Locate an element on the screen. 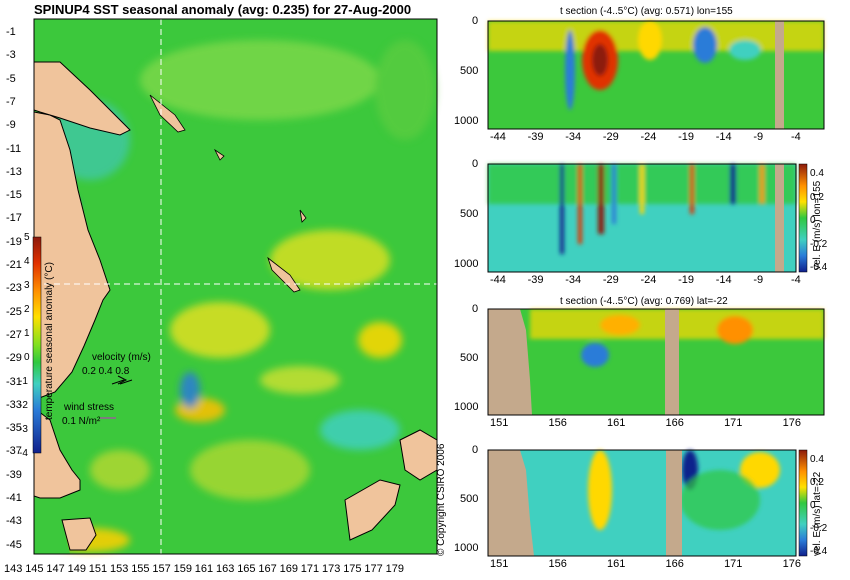 This screenshot has width=850, height=580. colorbar-tick-label: -2 is located at coordinates (23, 405).